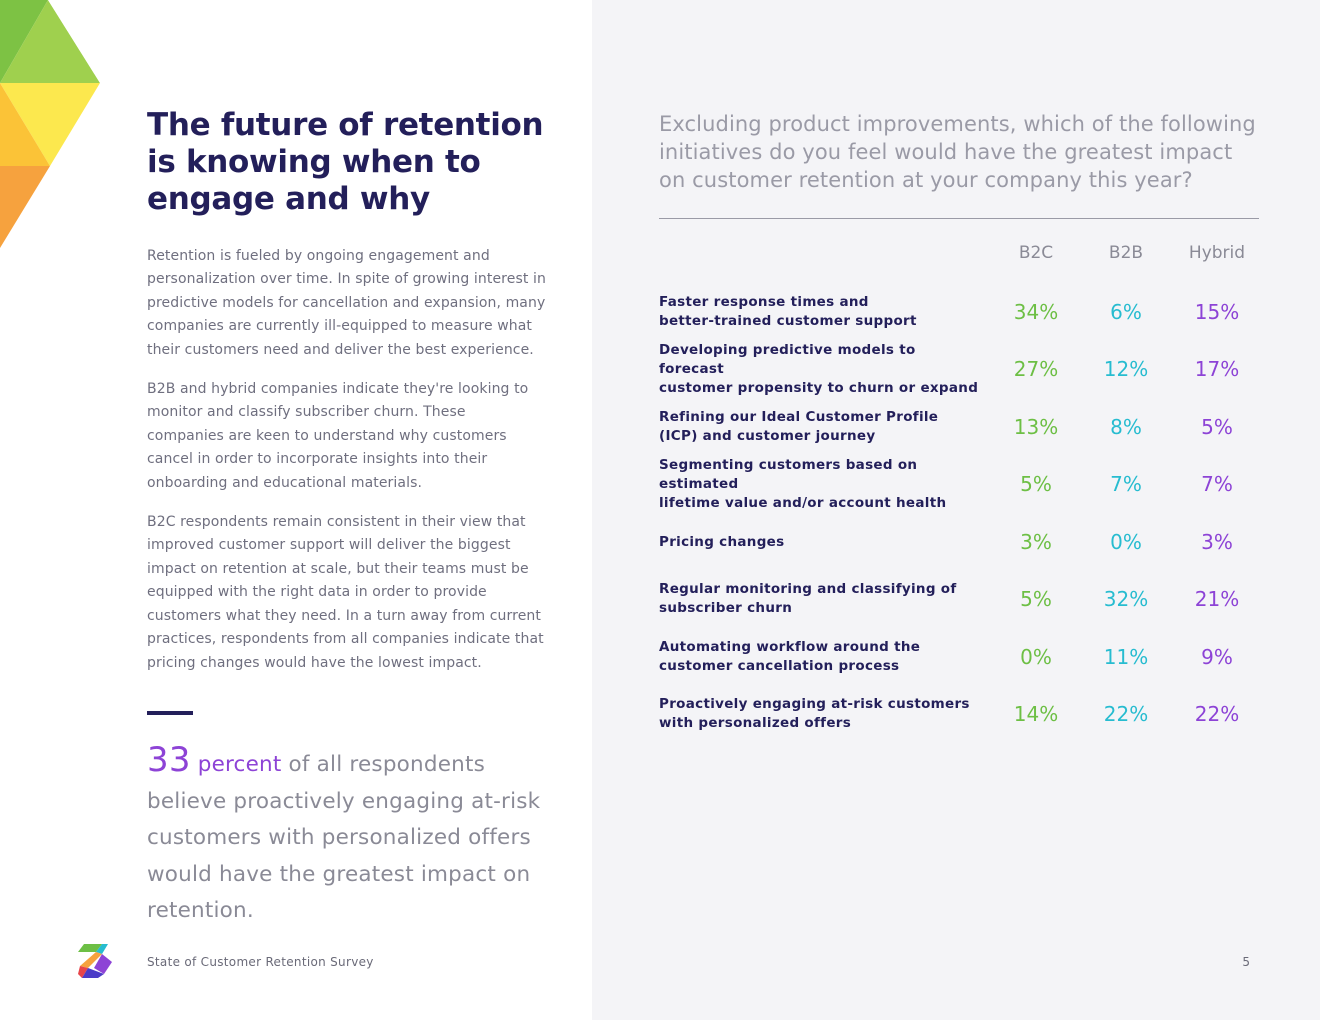 Image resolution: width=1320 pixels, height=1020 pixels. I want to click on callout-number: 33, so click(169, 760).